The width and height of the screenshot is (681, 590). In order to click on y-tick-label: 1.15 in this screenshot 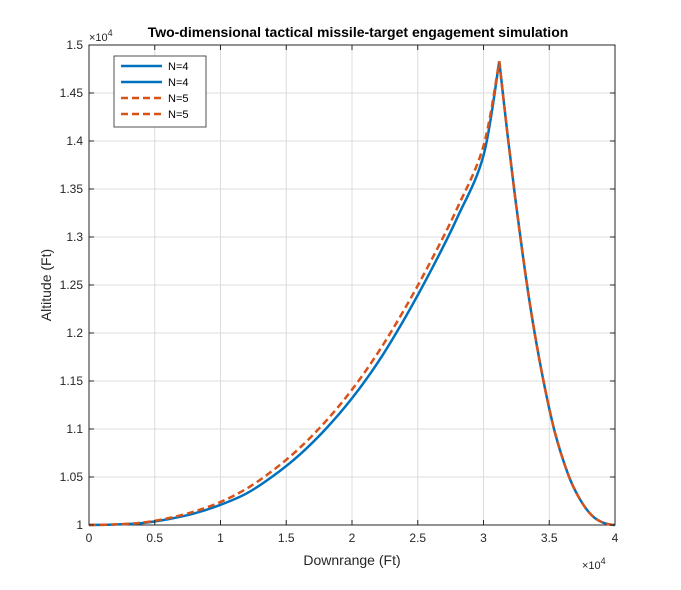, I will do `click(72, 381)`.